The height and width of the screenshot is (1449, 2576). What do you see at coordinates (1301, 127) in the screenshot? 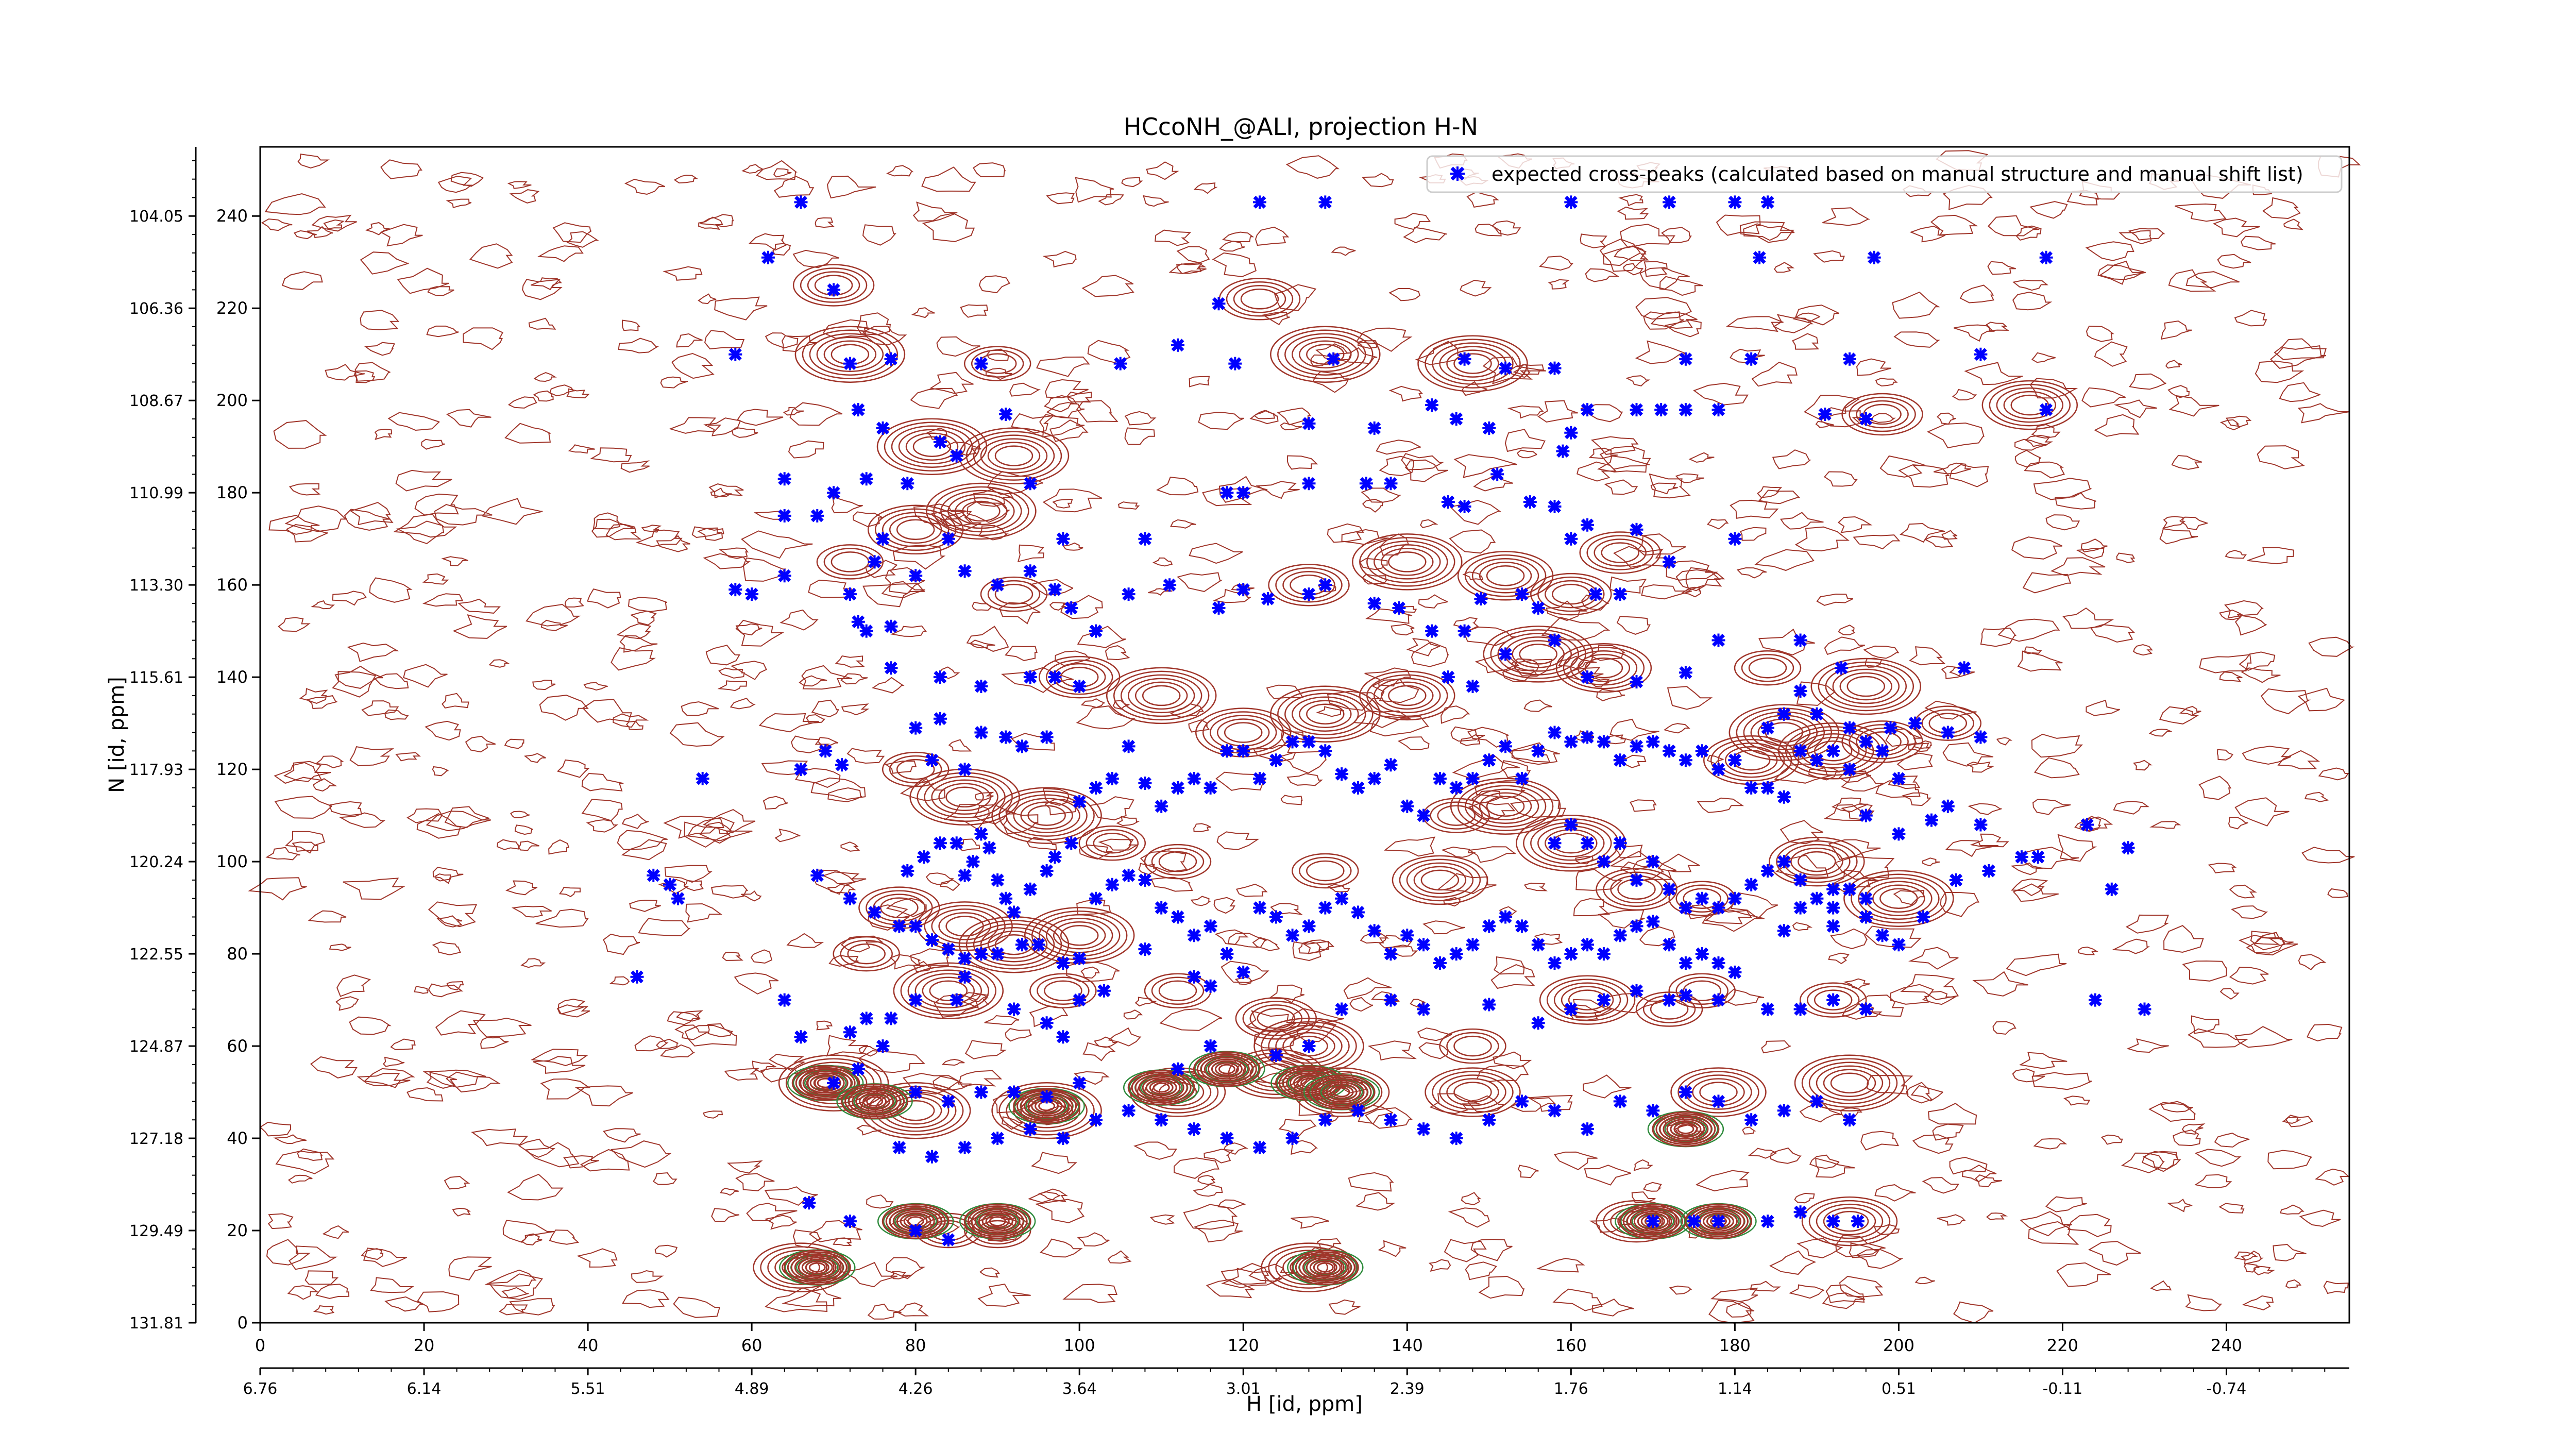
I see `chart-title: HCcoNH_@ALI, projection H-N` at bounding box center [1301, 127].